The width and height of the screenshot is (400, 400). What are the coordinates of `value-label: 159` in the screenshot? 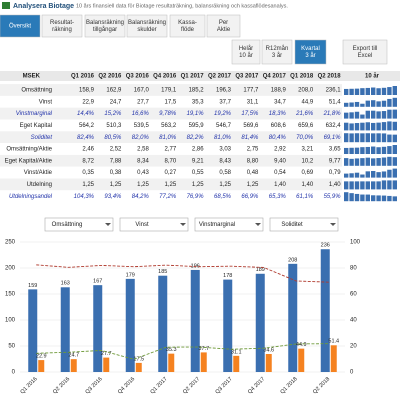 It's located at (32, 286).